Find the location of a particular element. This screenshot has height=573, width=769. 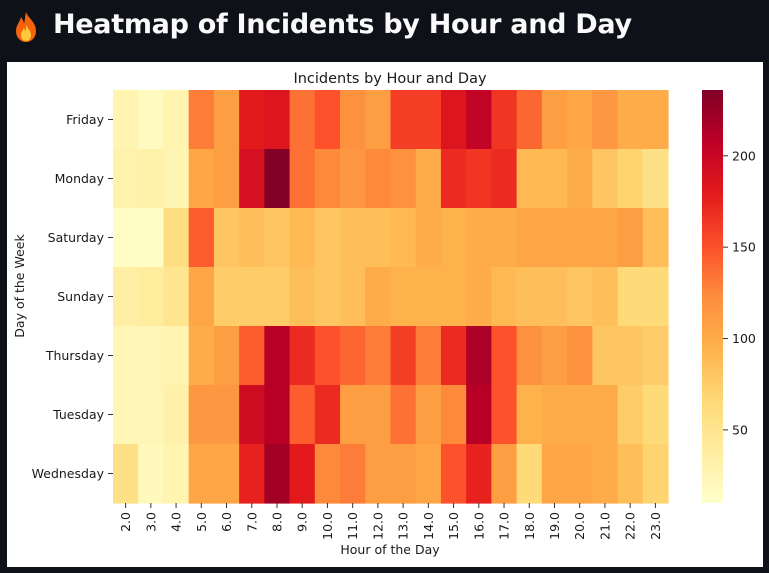

x-tick-label: 19.0 is located at coordinates (554, 526).